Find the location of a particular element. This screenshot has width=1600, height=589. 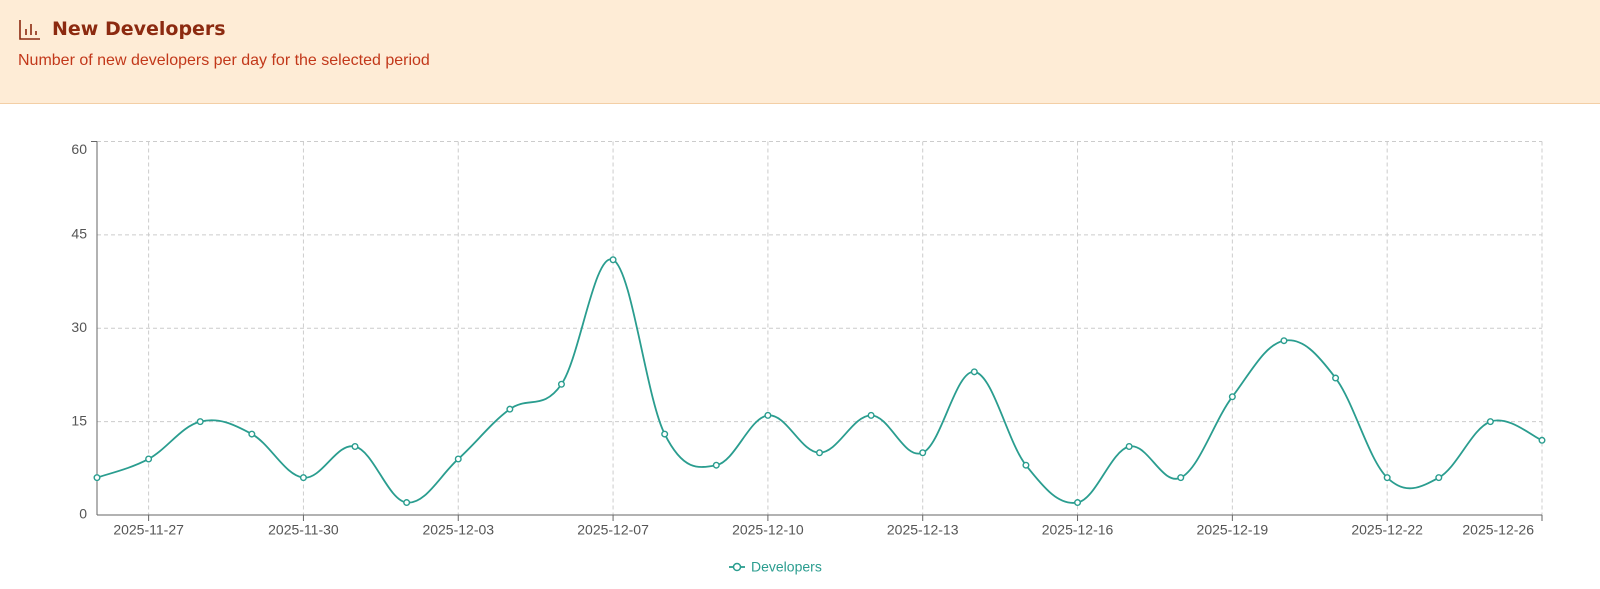

chart-icon is located at coordinates (29, 30).